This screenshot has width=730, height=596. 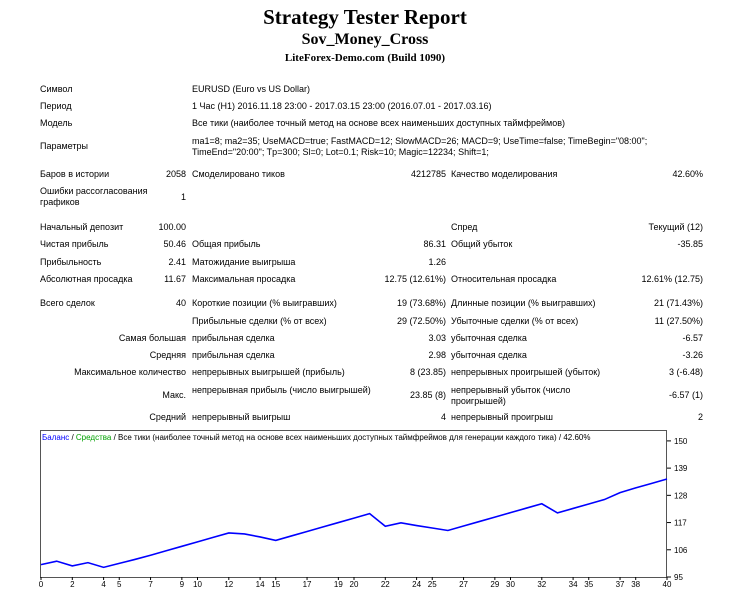 What do you see at coordinates (82, 227) in the screenshot?
I see `deposit-label: Начальный депозит` at bounding box center [82, 227].